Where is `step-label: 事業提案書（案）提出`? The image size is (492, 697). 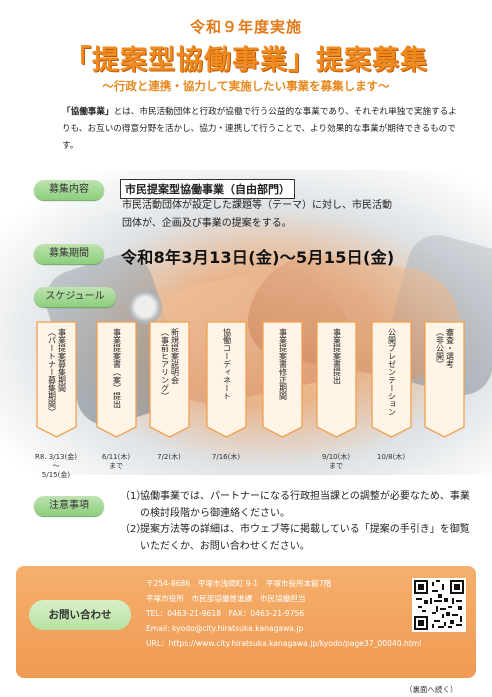 step-label: 事業提案書（案）提出 is located at coordinates (117, 368).